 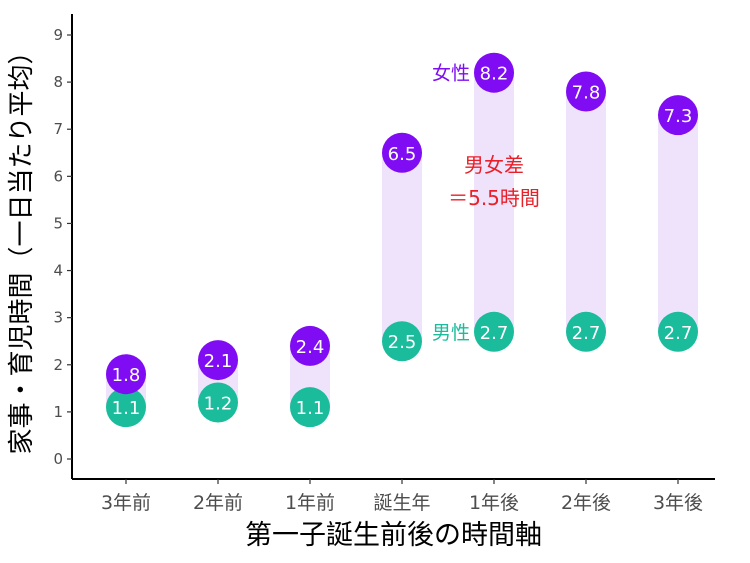 I want to click on y-tick-label: 6, so click(x=58, y=176).